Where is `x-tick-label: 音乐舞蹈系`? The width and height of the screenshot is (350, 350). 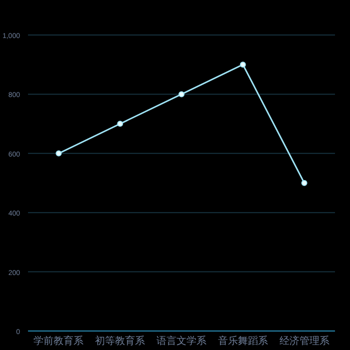 x-tick-label: 音乐舞蹈系 is located at coordinates (243, 341).